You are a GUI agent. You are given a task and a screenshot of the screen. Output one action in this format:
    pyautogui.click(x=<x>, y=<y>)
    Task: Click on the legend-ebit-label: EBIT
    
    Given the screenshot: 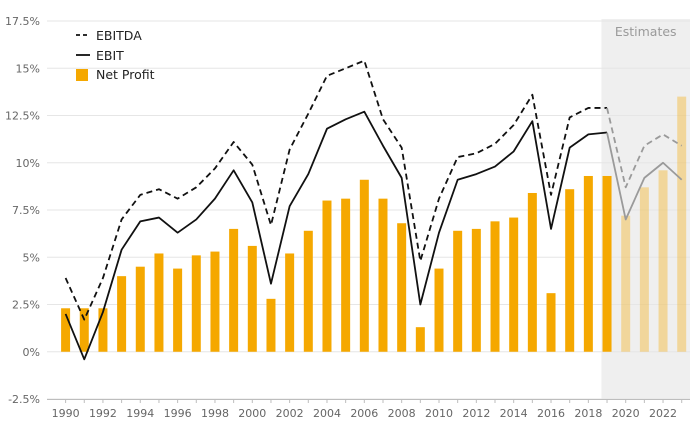 What is the action you would take?
    pyautogui.click(x=110, y=55)
    